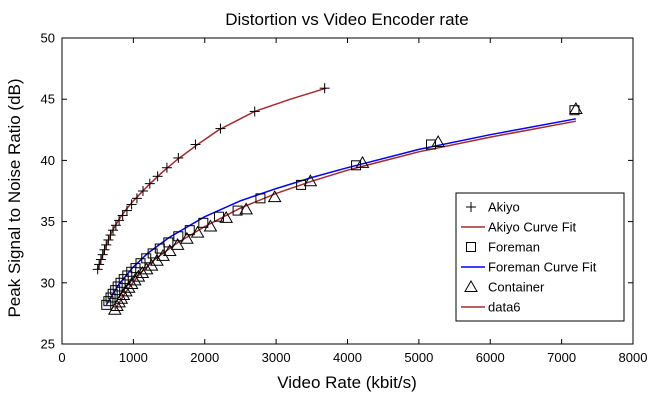 The height and width of the screenshot is (393, 656). Describe the element at coordinates (514, 247) in the screenshot. I see `legend-entry-label: Foreman` at that location.